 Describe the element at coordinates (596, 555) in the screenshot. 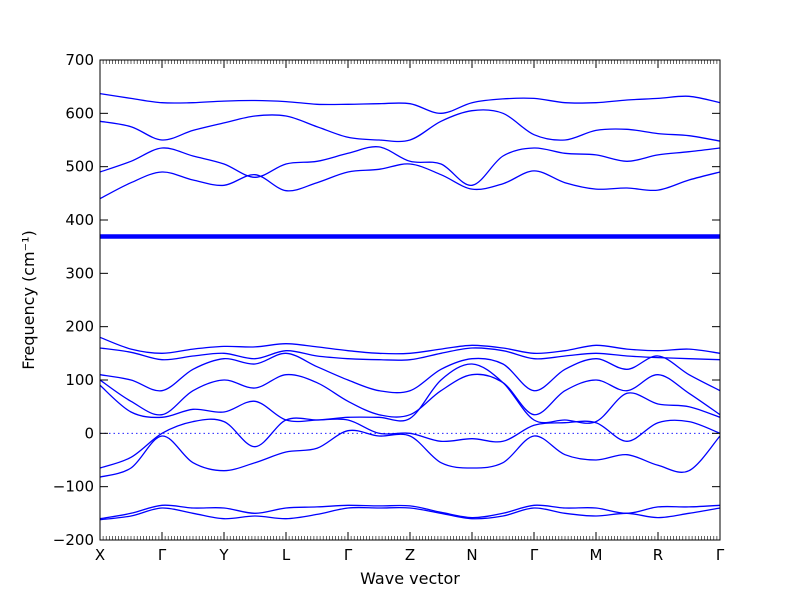

I see `x-tick-label: M` at that location.